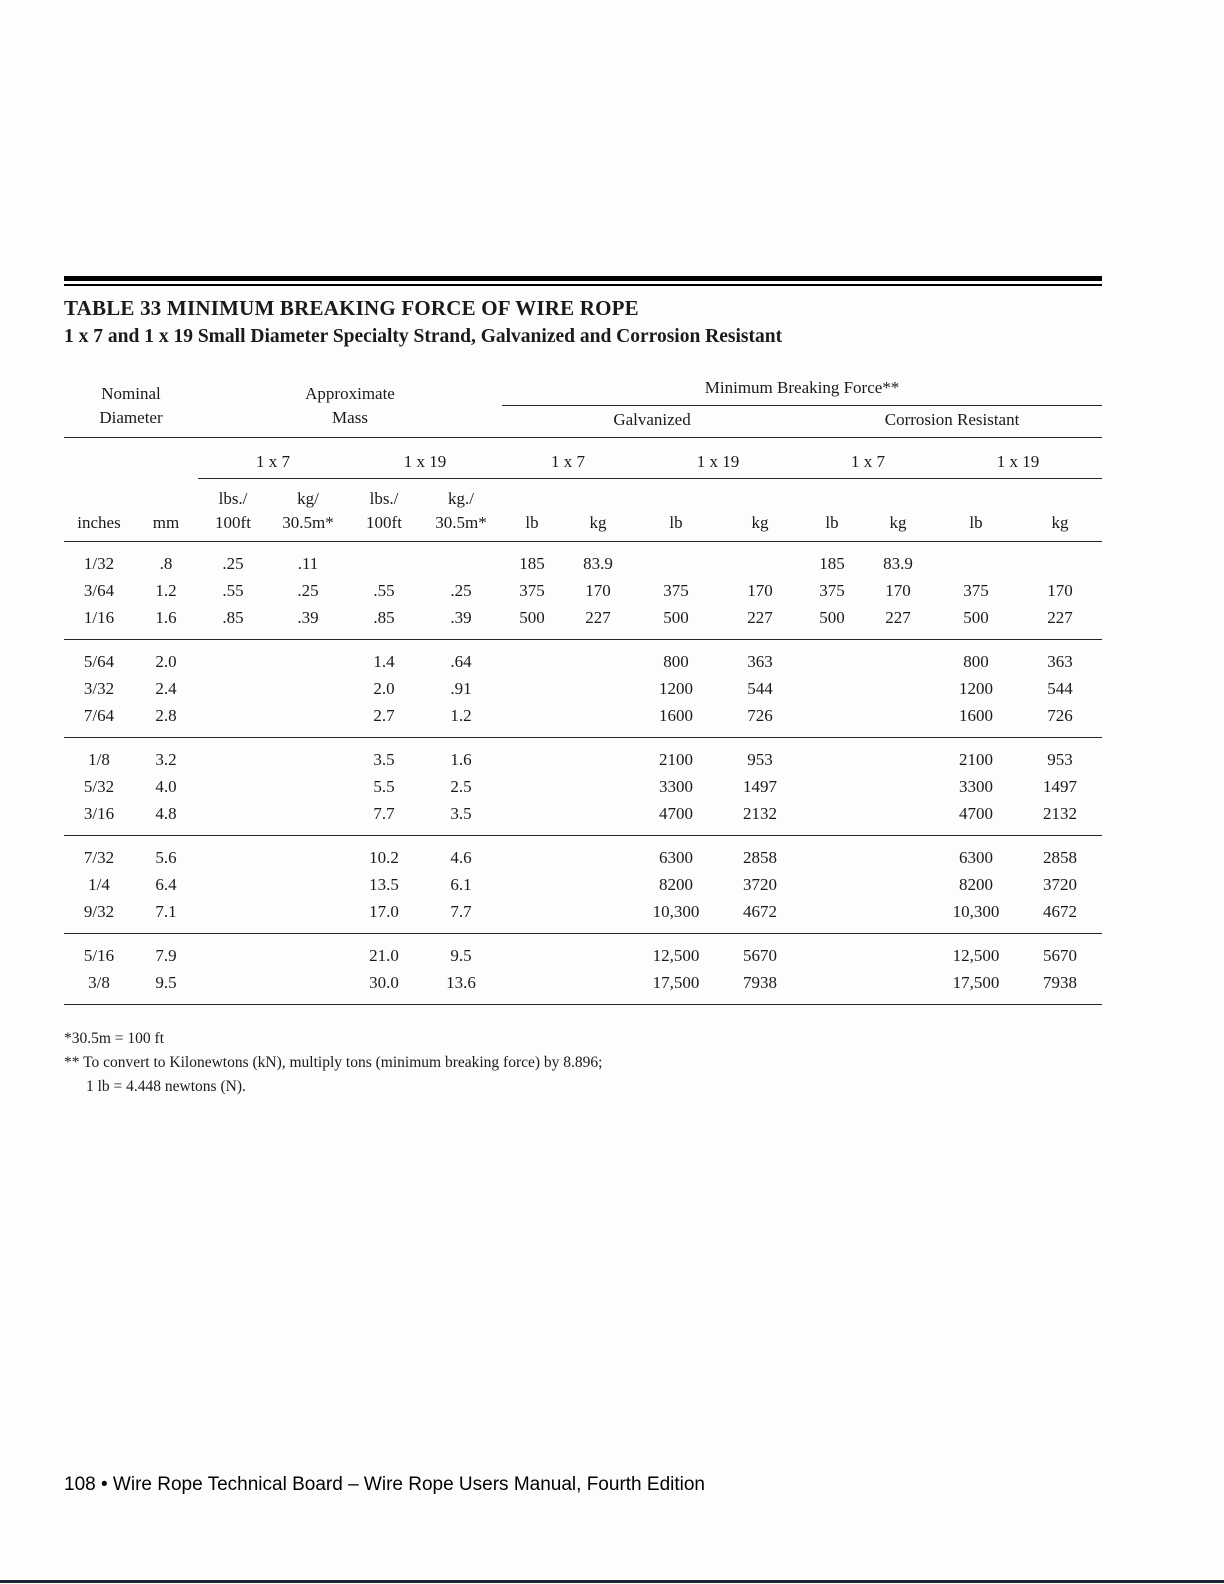 Image resolution: width=1224 pixels, height=1584 pixels. I want to click on header-mass-1x19: 1 x 19, so click(425, 458).